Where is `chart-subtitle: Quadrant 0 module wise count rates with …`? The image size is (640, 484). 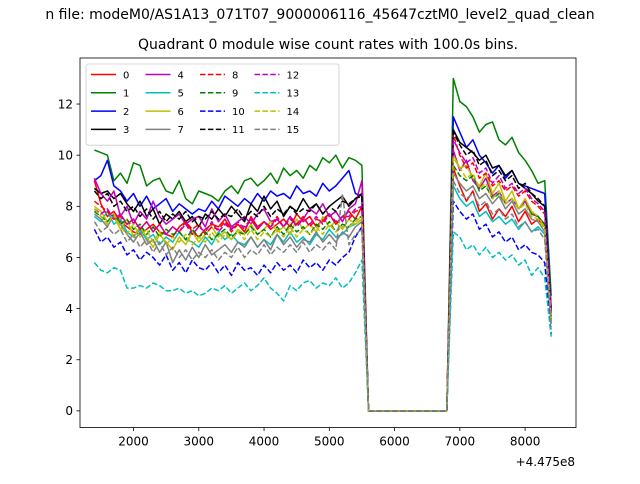
chart-subtitle: Quadrant 0 module wise count rates with … is located at coordinates (328, 45).